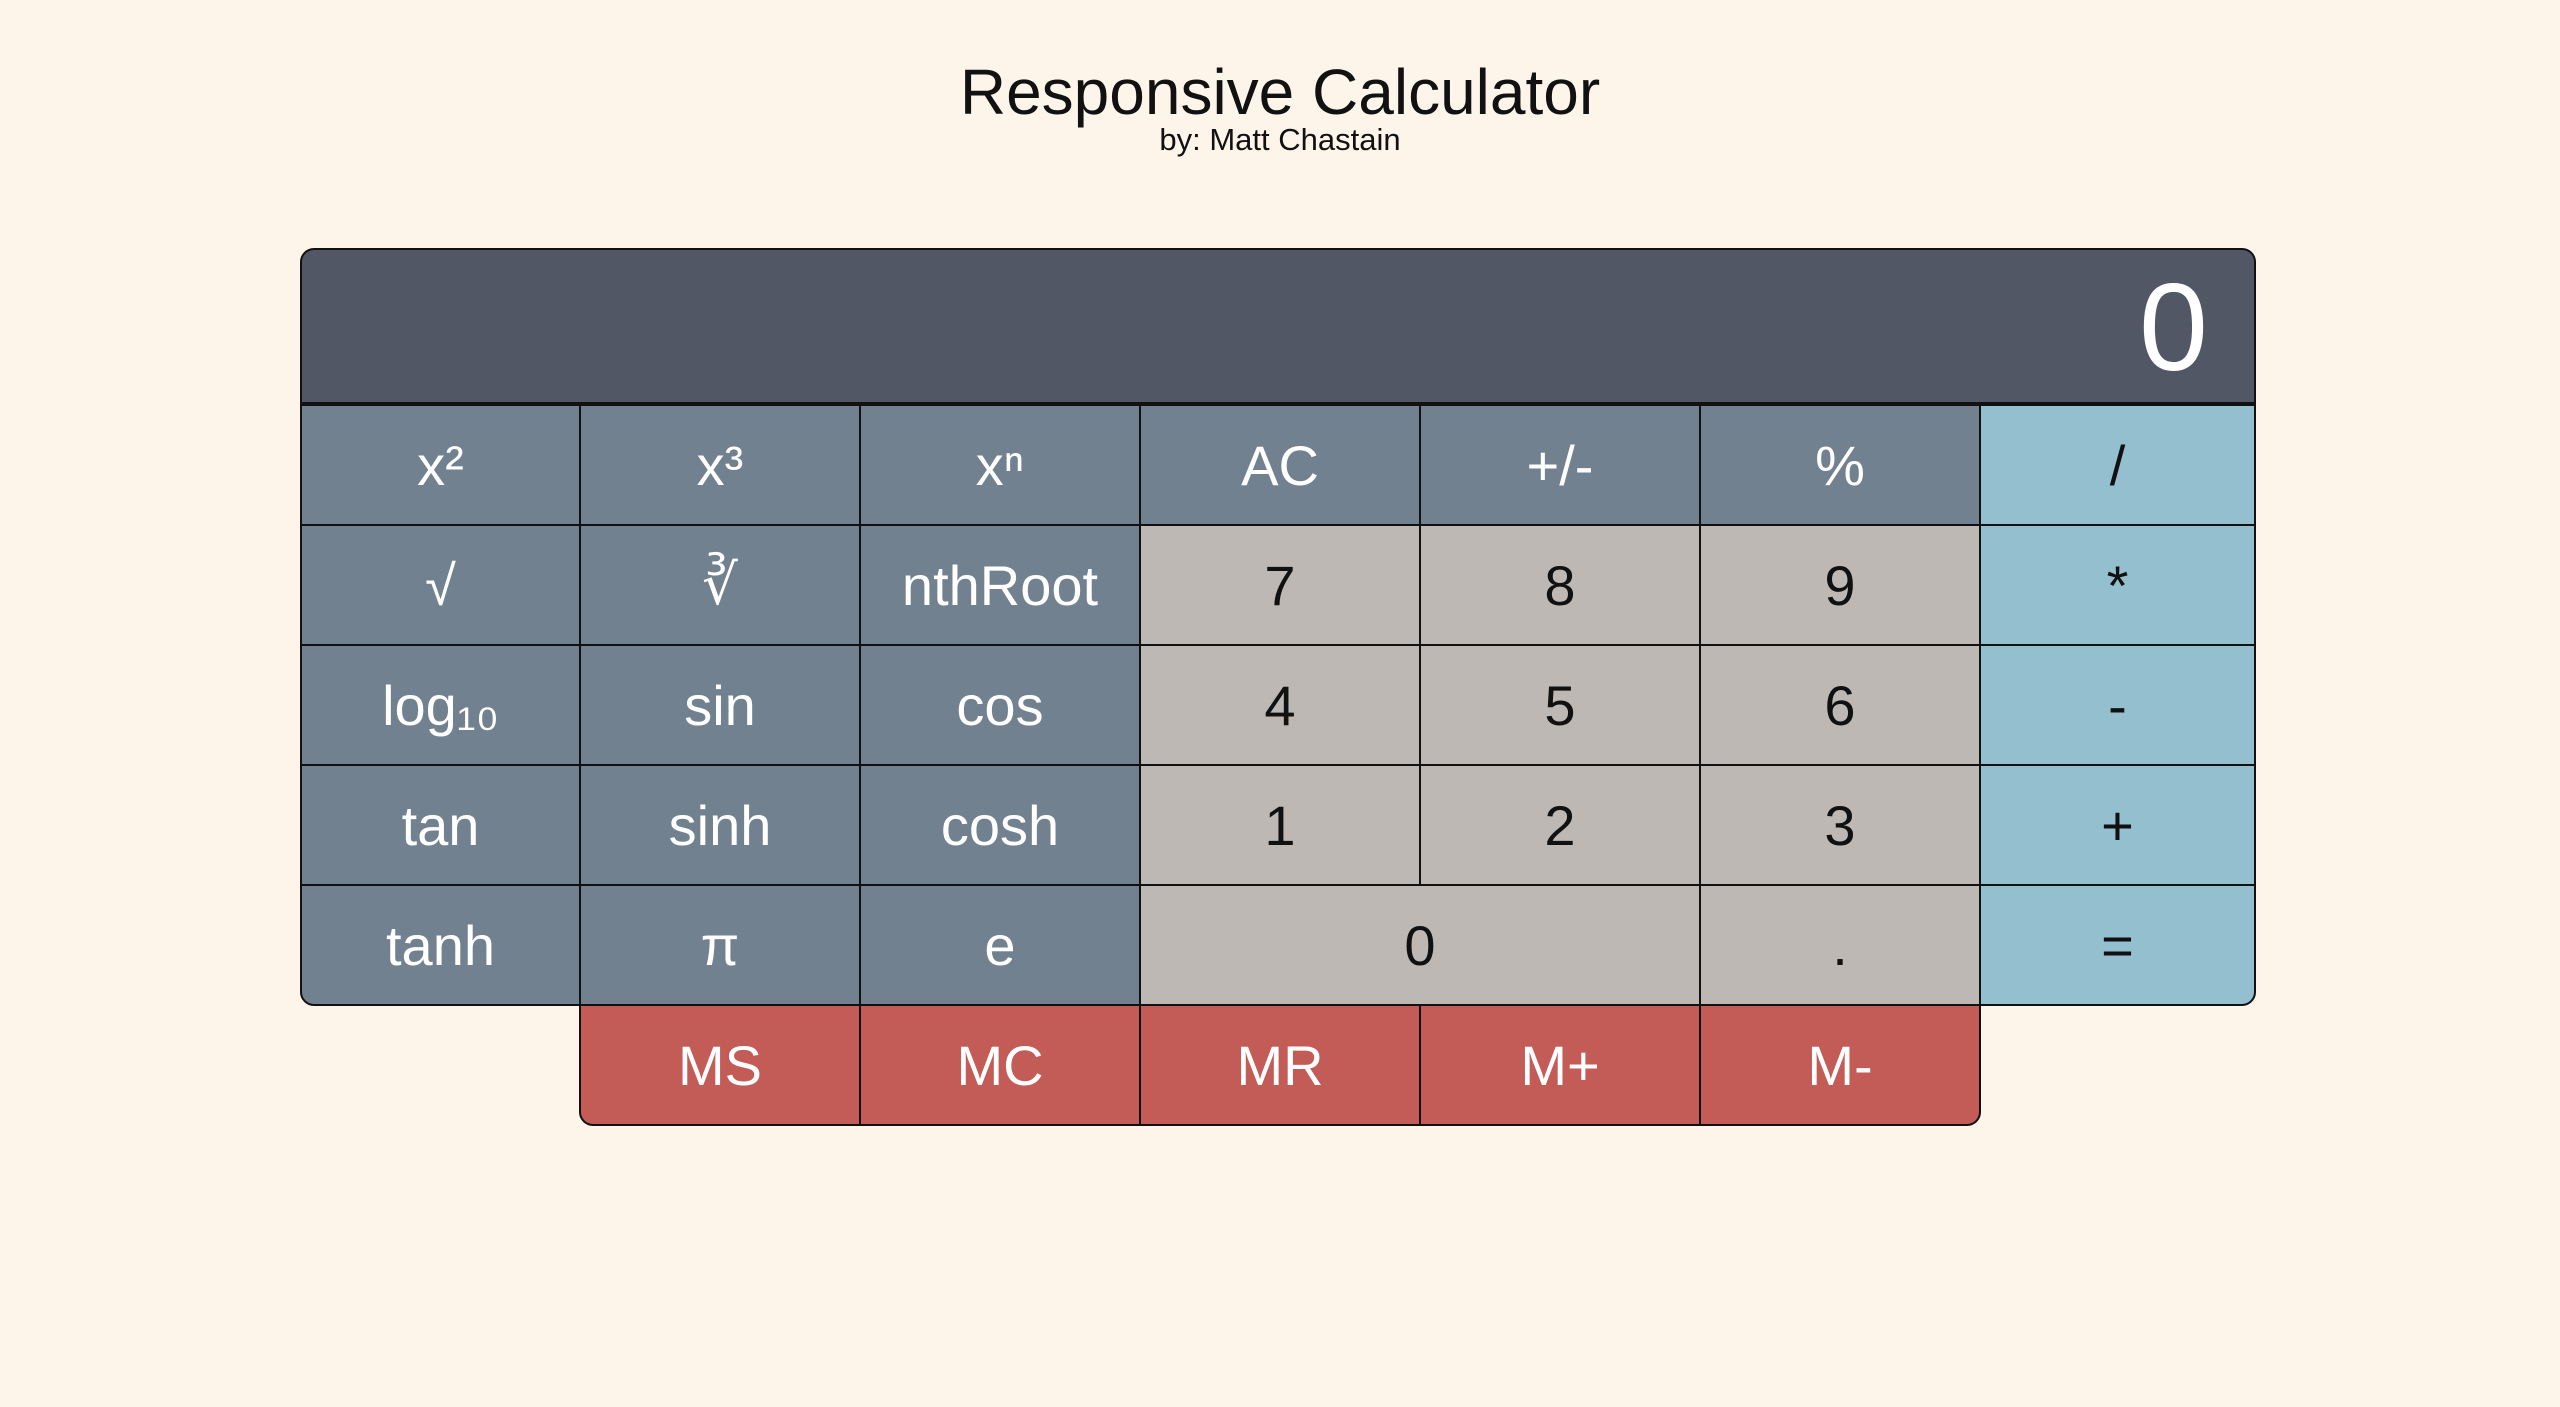 Image resolution: width=2560 pixels, height=1407 pixels. What do you see at coordinates (1420, 945) in the screenshot?
I see `digit-0-button: 0` at bounding box center [1420, 945].